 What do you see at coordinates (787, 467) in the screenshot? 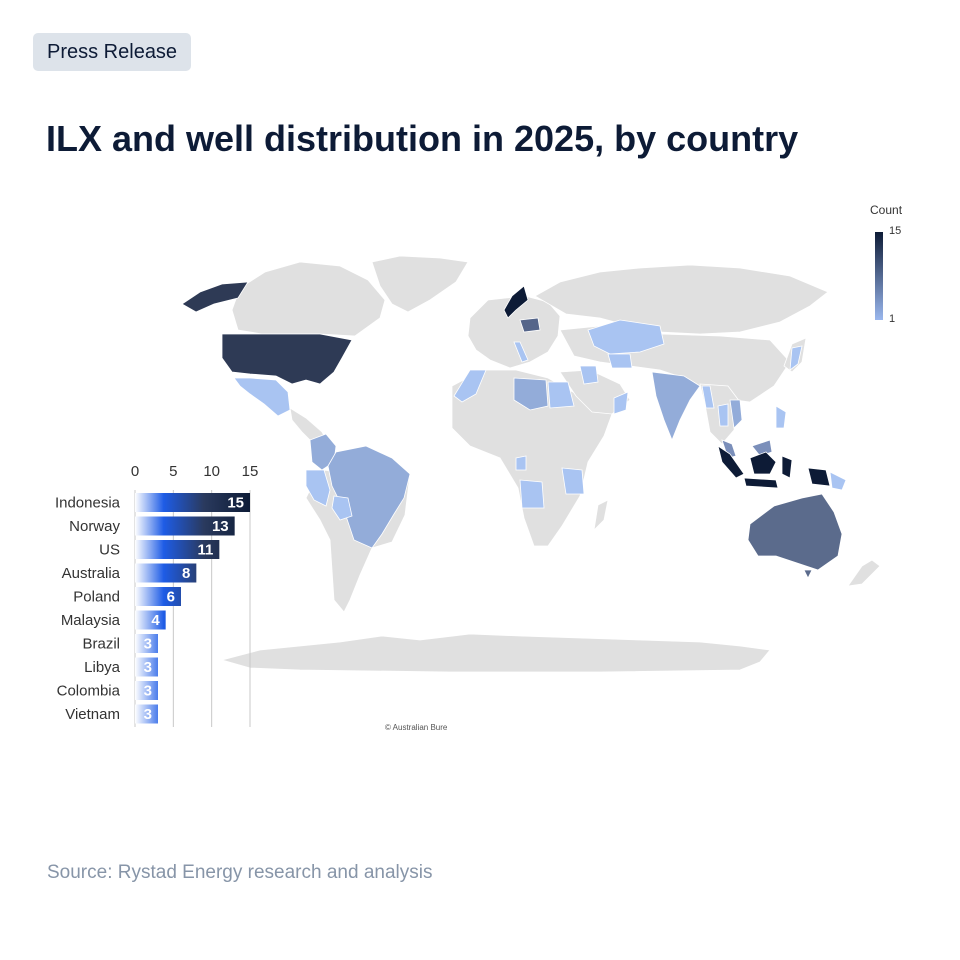
I see `map-indonesia-sulawesi` at bounding box center [787, 467].